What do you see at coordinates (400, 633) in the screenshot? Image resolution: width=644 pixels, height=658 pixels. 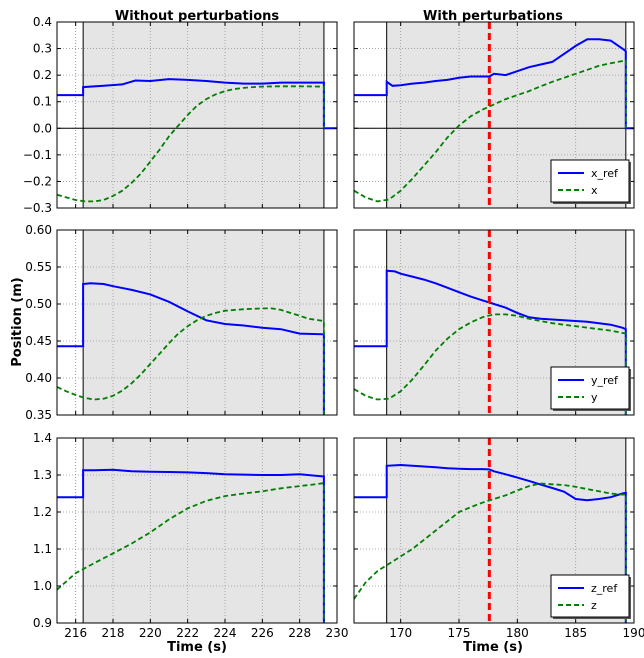 I see `x-tick-label: 170` at bounding box center [400, 633].